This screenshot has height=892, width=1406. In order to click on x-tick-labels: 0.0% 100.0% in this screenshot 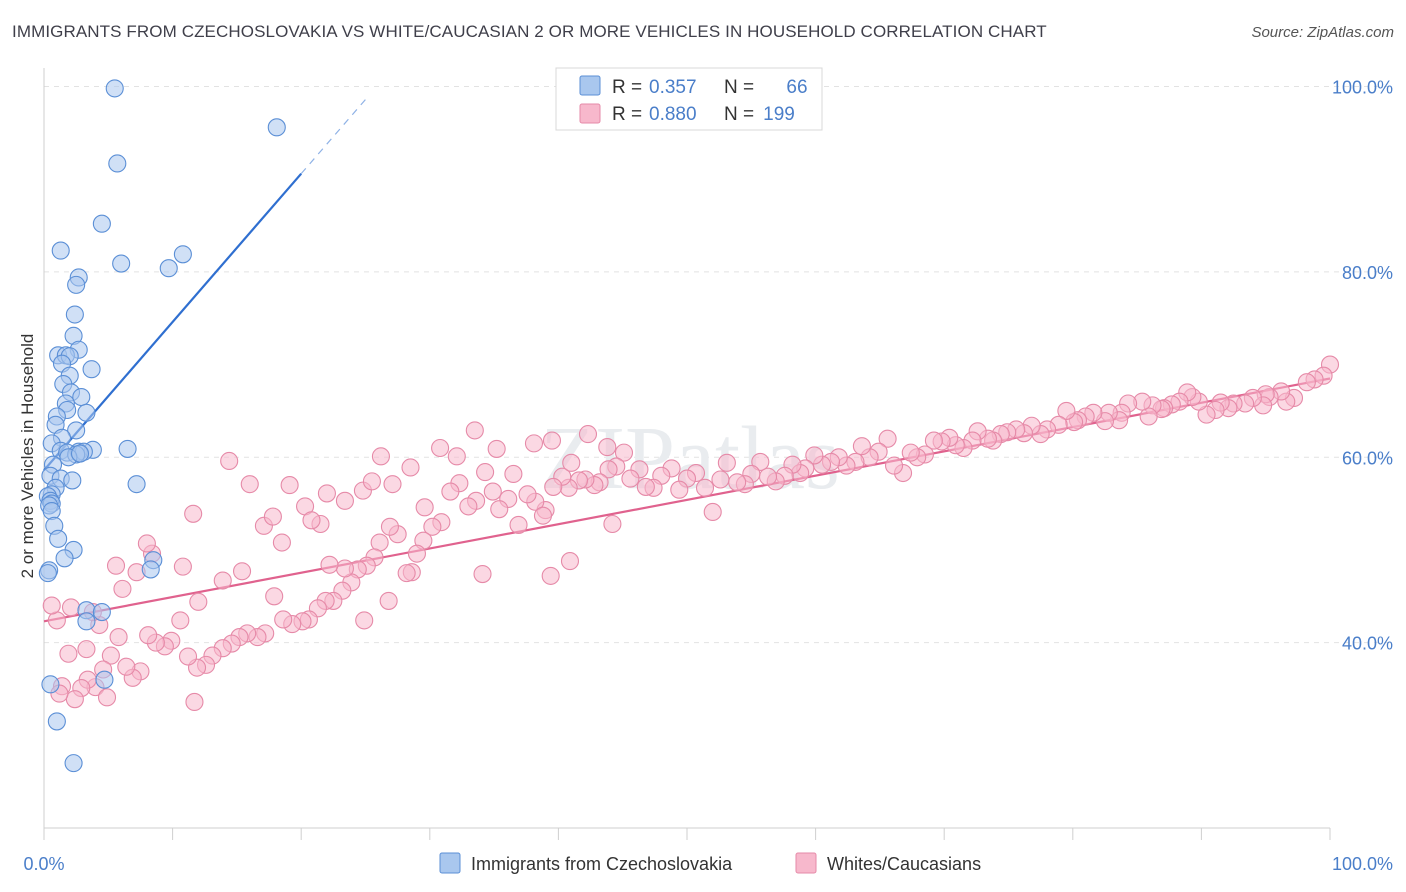, I will do `click(708, 864)`.